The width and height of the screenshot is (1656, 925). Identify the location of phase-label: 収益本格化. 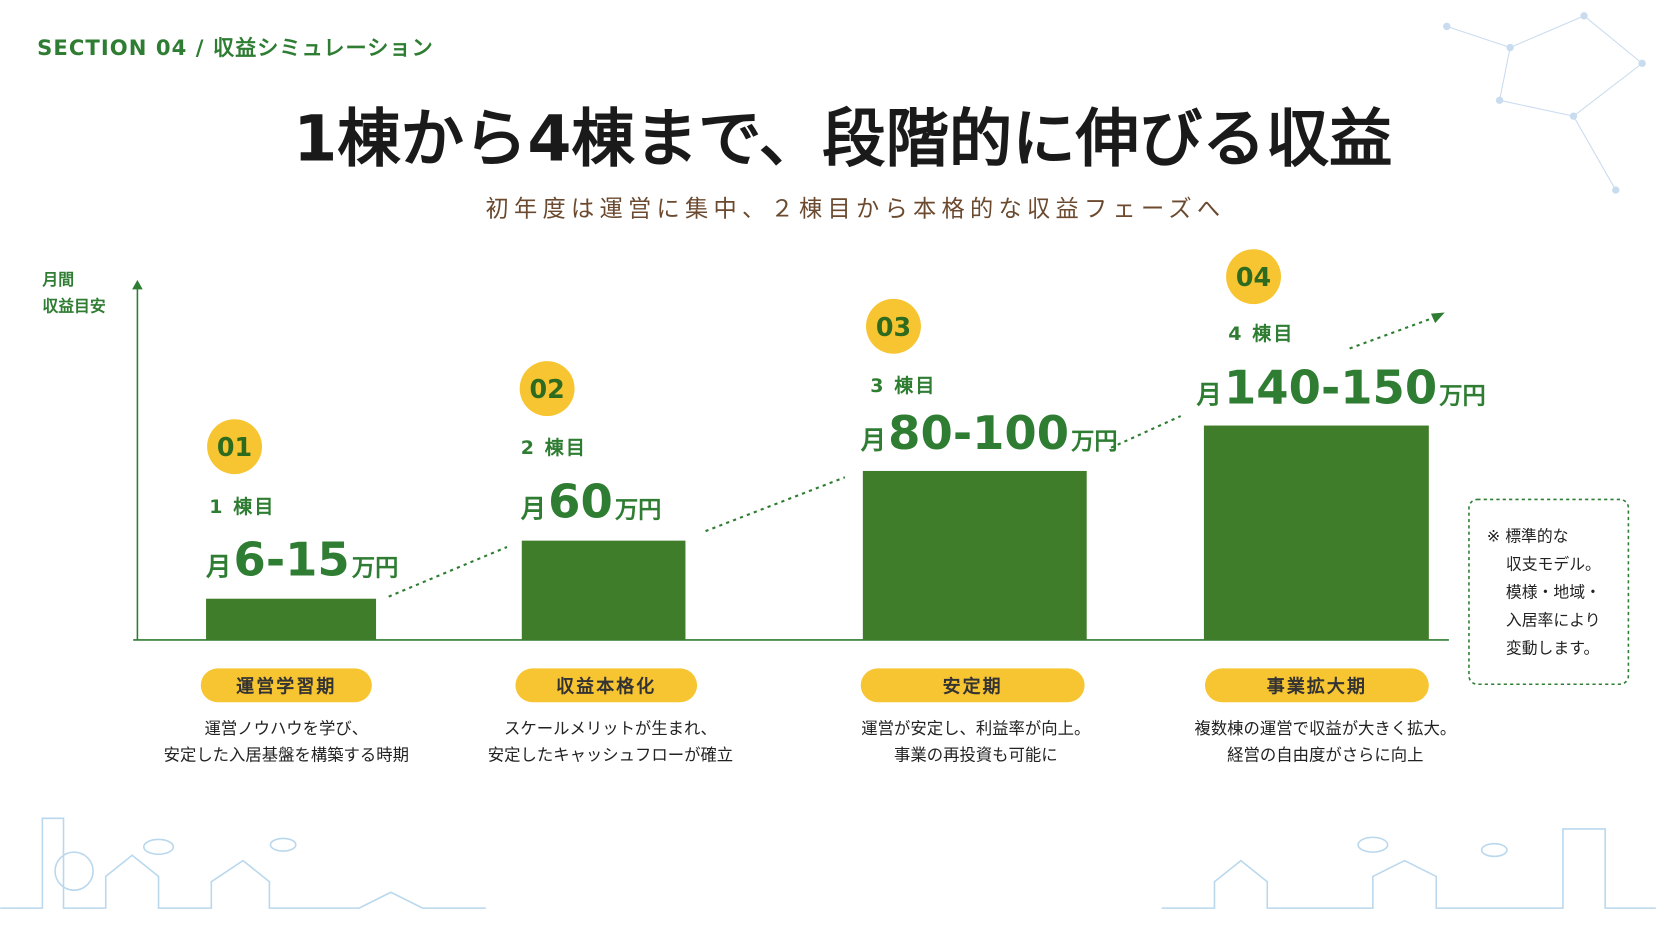
(606, 687).